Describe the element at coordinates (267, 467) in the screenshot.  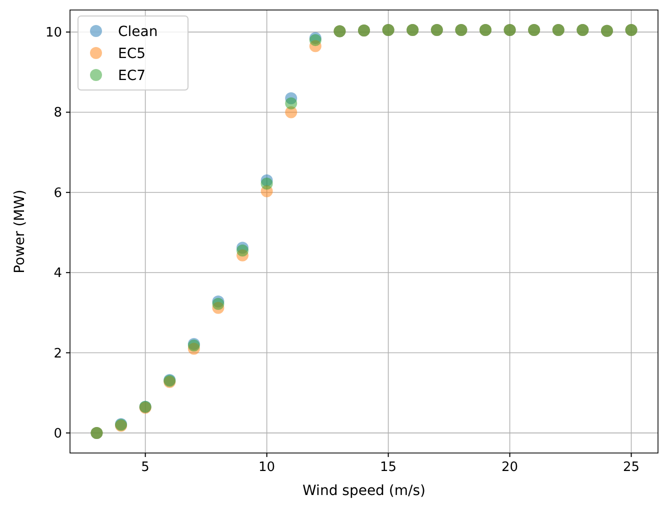
I see `x-tick-label: 10` at that location.